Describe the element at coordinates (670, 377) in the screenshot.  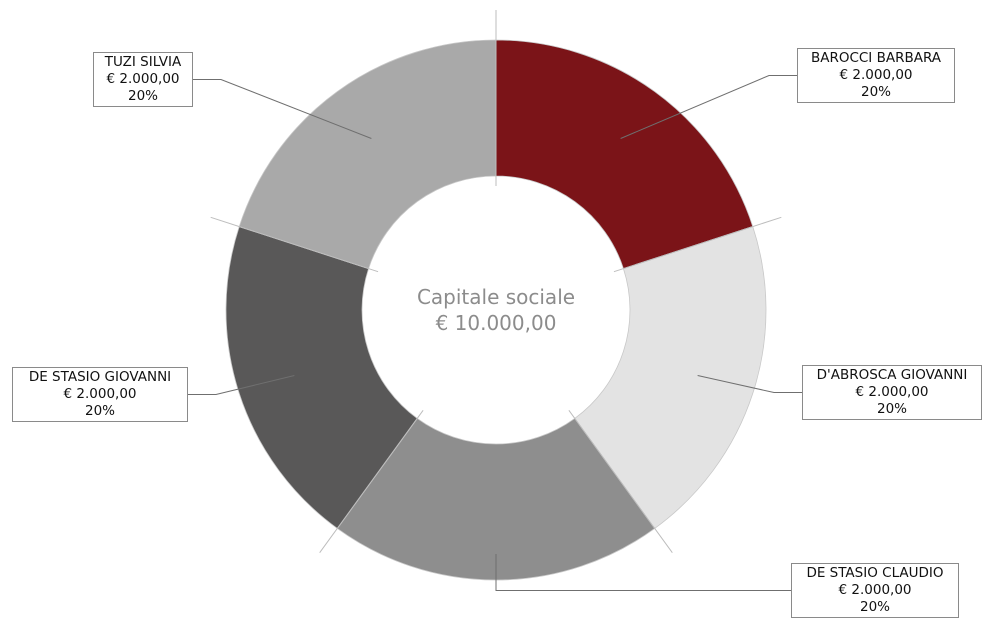
I see `donut-slice-dabrosca-giovanni` at that location.